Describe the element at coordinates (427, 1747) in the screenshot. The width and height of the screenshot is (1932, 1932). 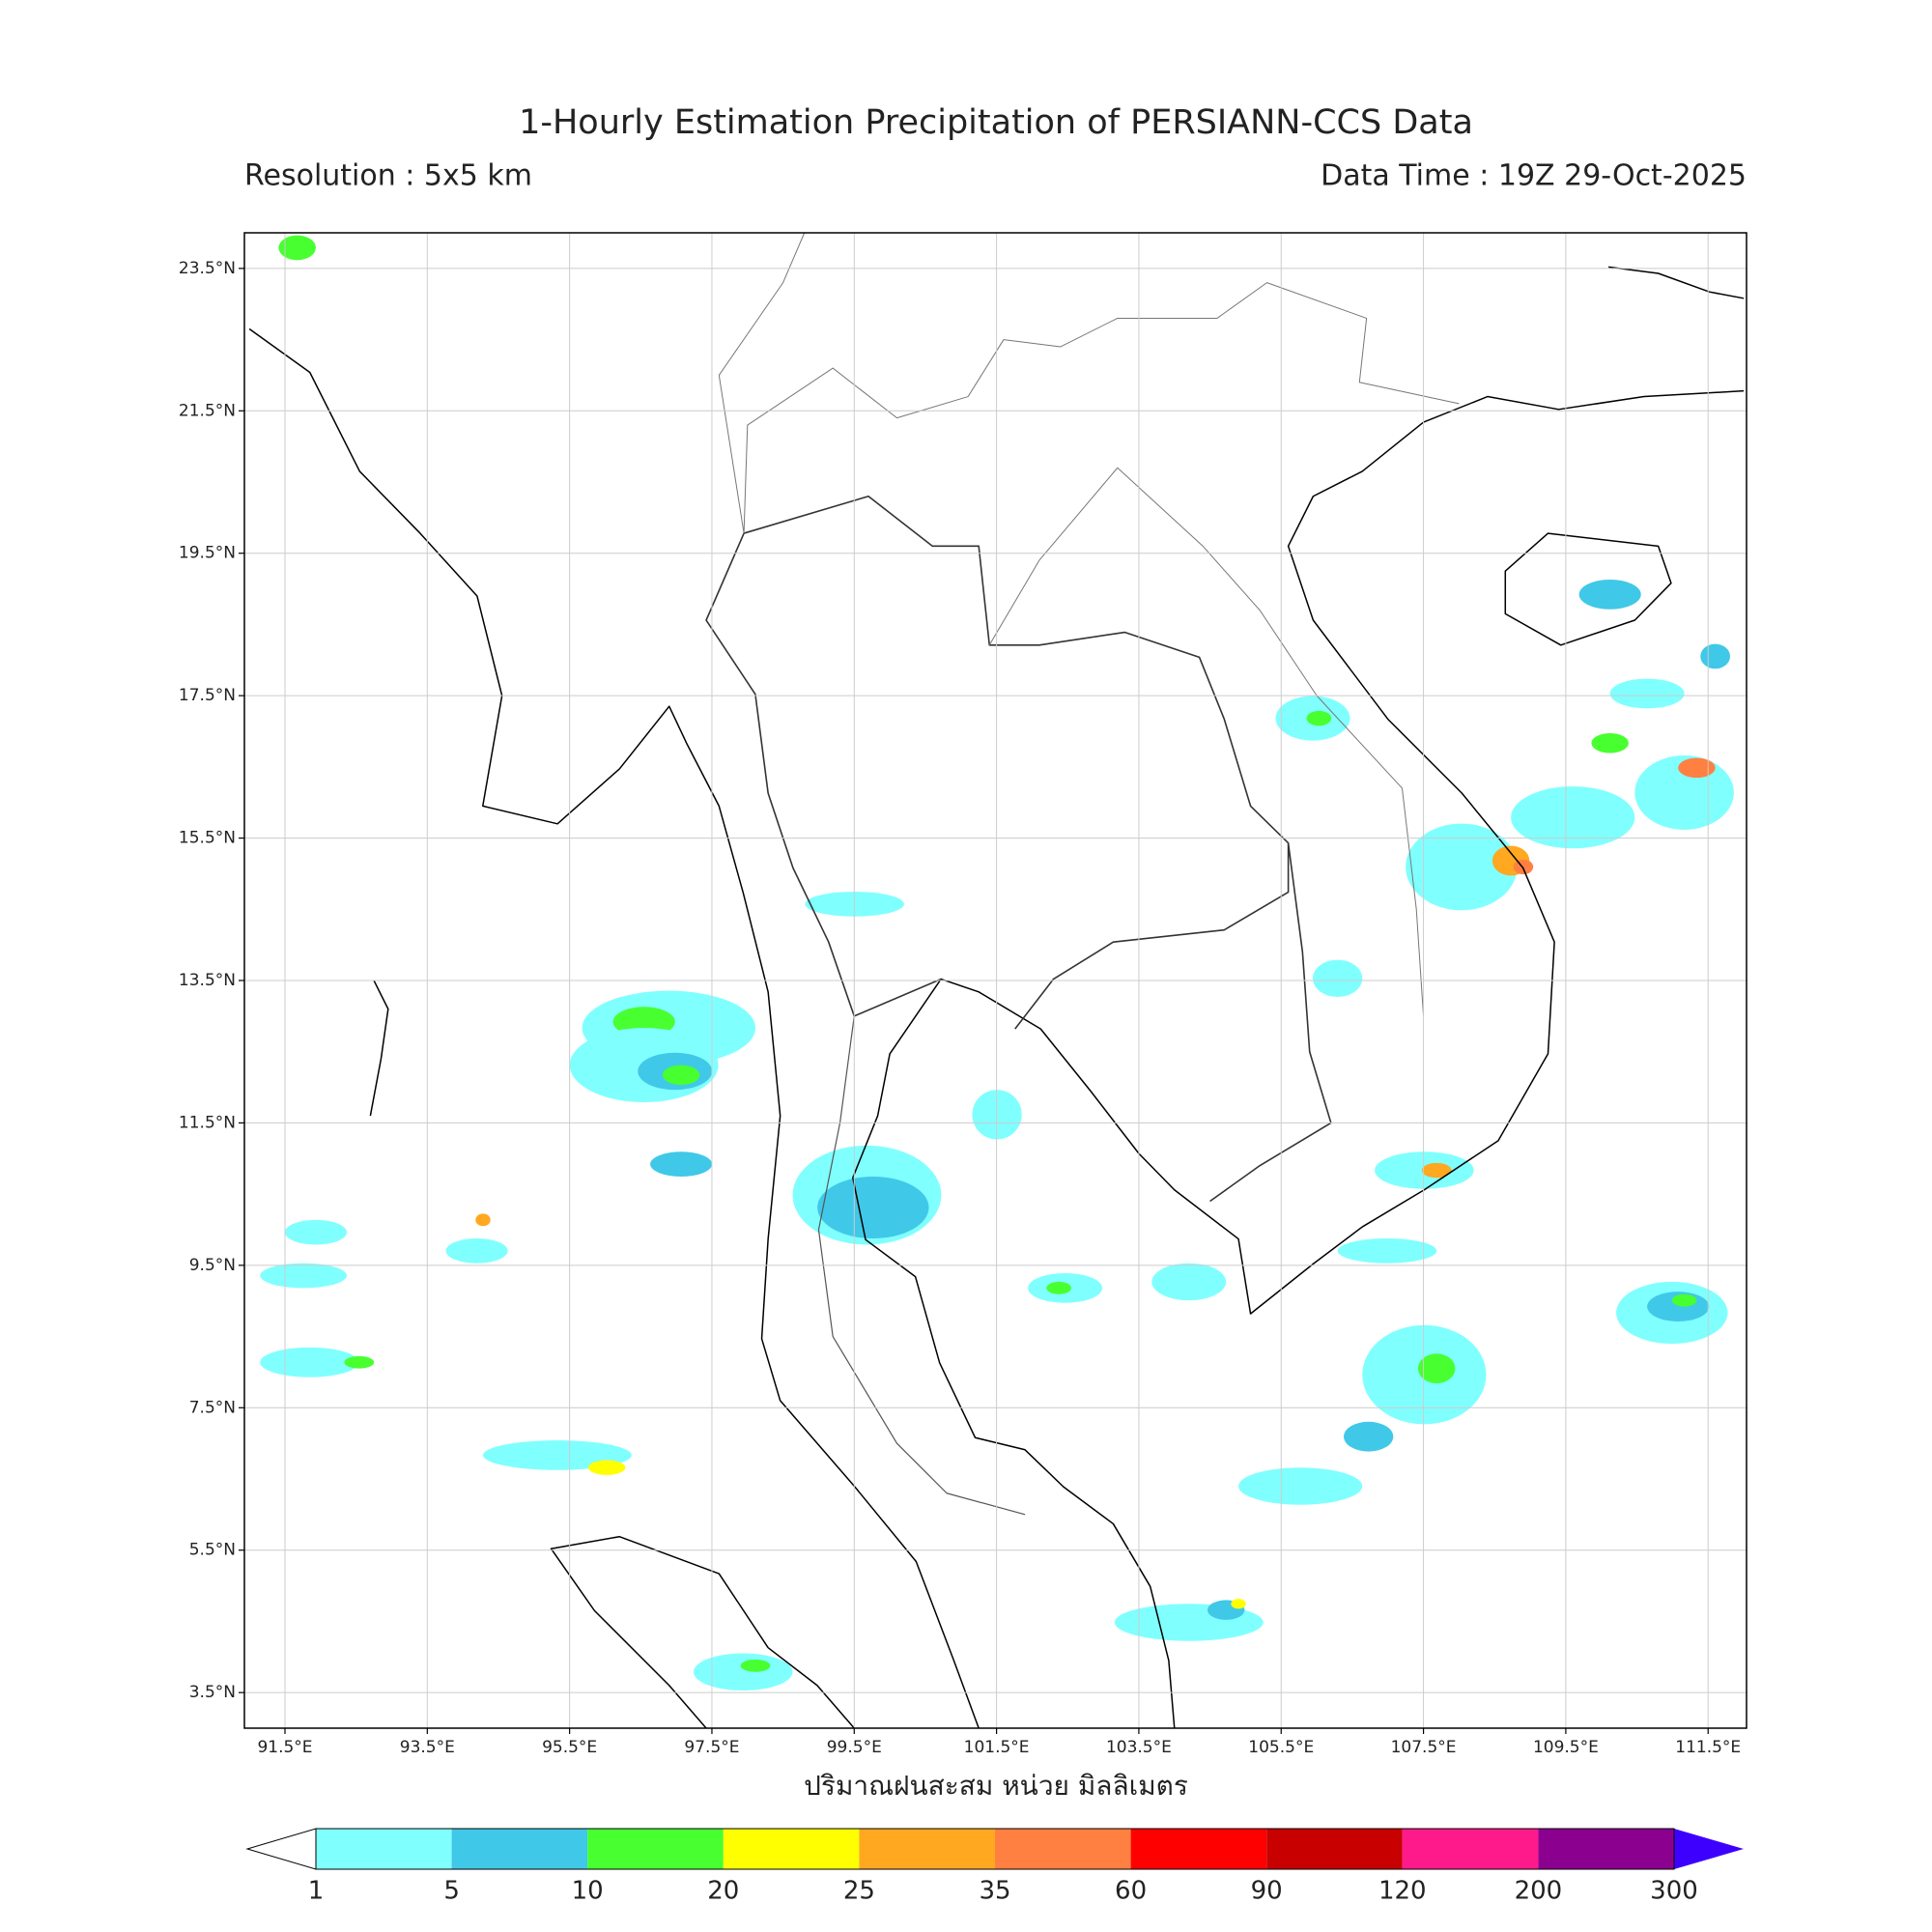
I see `x-tick-label: 93.5°E` at that location.